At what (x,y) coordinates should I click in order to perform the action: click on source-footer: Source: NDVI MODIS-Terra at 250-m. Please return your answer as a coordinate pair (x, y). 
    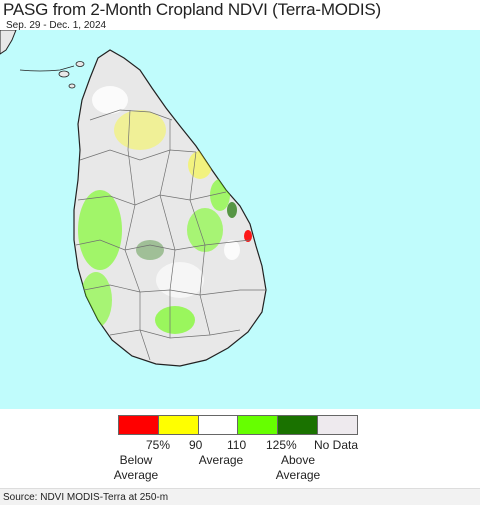
    Looking at the image, I should click on (240, 496).